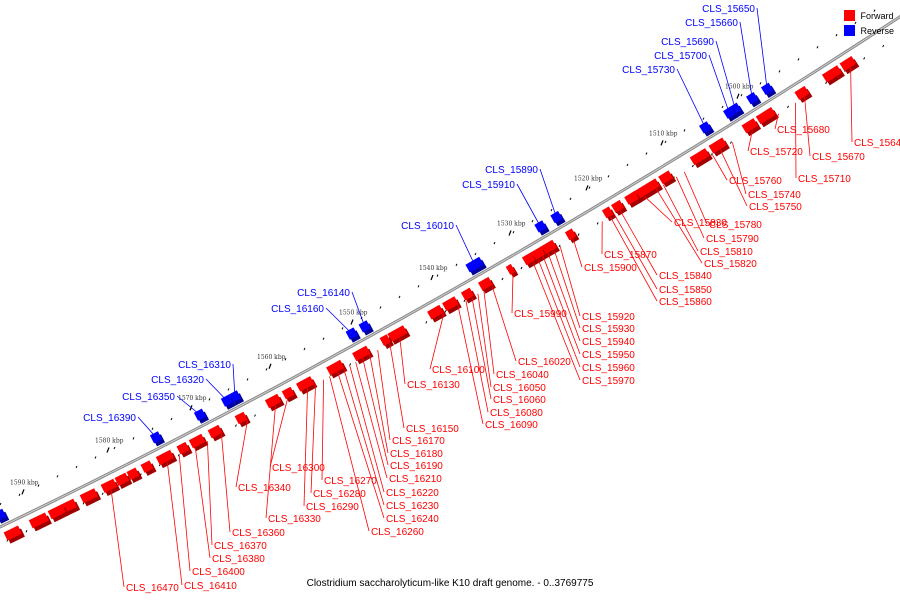 The height and width of the screenshot is (600, 900). Describe the element at coordinates (775, 207) in the screenshot. I see `gene-label: CLS_15750` at that location.